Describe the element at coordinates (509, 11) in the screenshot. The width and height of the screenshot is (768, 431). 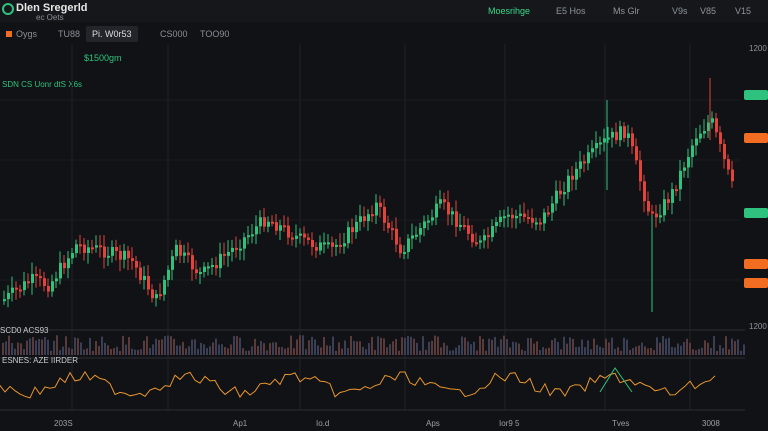
I see `toolbar-item-indicators: Moesrihge` at that location.